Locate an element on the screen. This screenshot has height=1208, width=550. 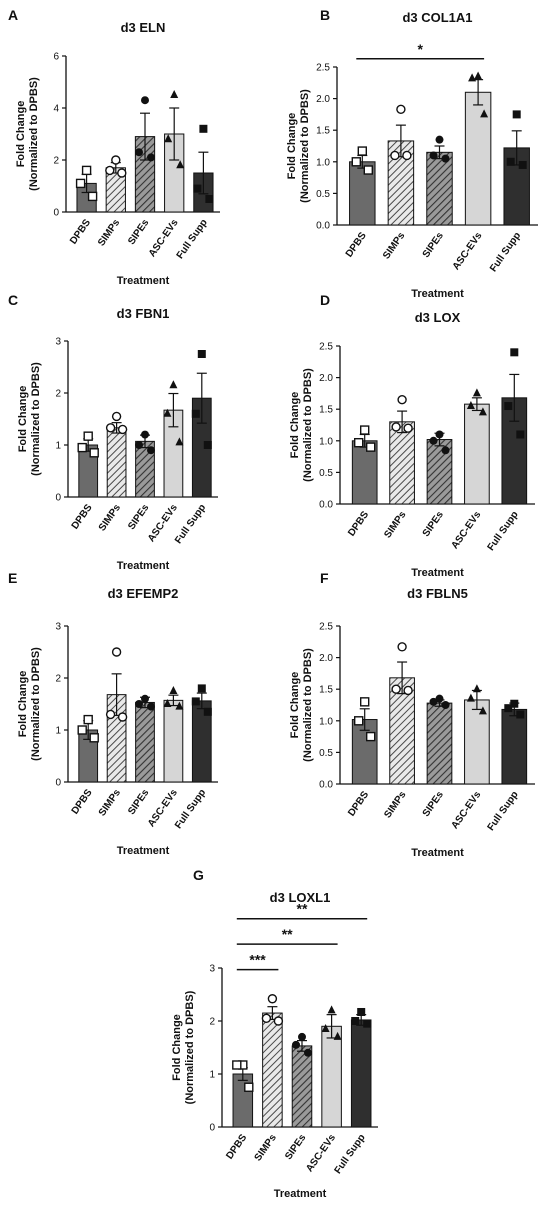
y-tick-label: 4 is located at coordinates (56, 109).